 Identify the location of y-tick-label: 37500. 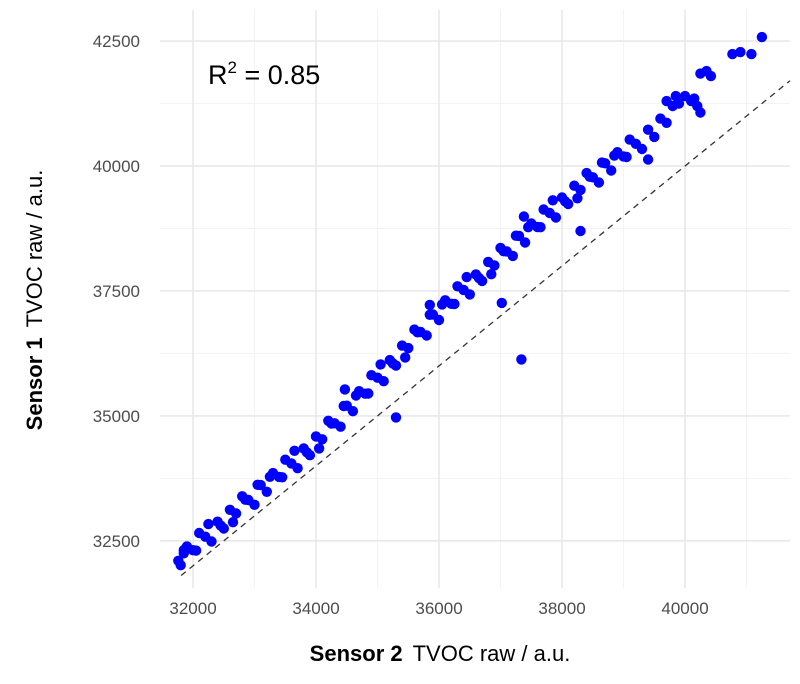
(116, 291).